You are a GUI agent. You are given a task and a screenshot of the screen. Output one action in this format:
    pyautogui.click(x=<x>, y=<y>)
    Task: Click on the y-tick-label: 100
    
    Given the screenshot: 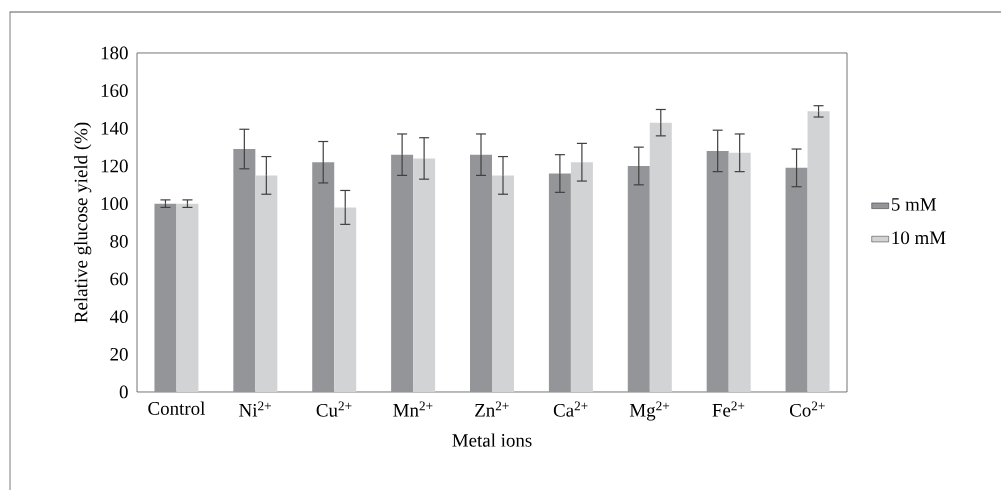 What is the action you would take?
    pyautogui.click(x=114, y=204)
    